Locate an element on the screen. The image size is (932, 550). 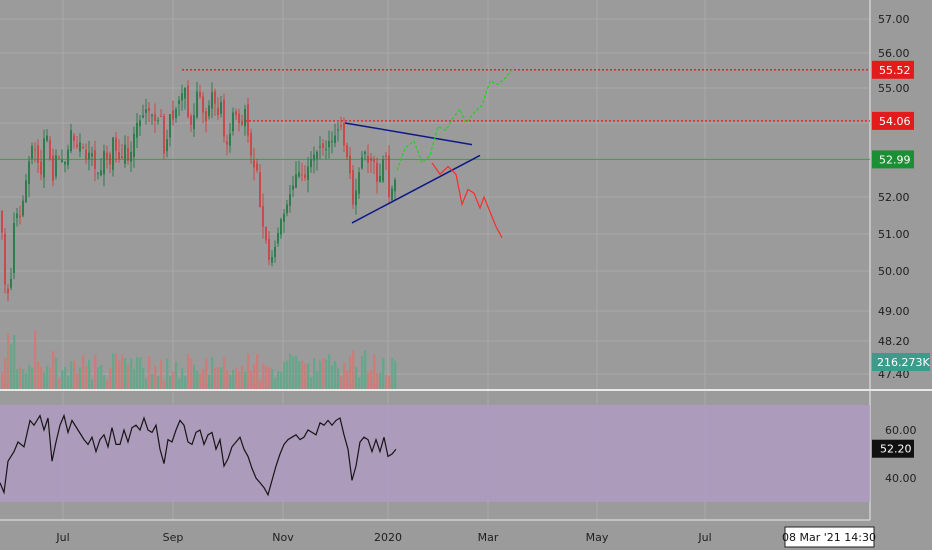
price-tick-label: 50.00 is located at coordinates (894, 271).